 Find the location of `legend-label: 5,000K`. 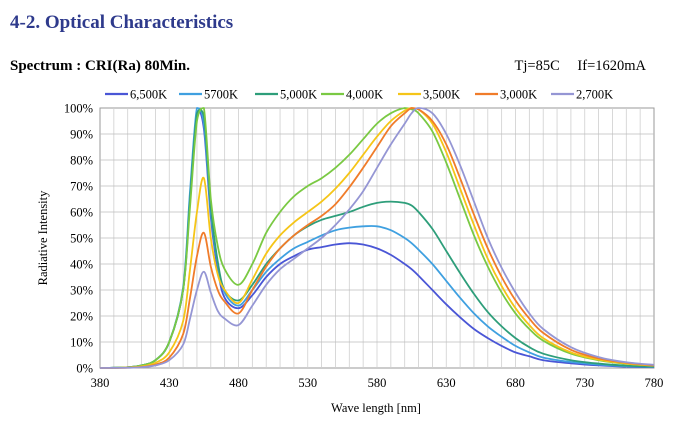

legend-label: 5,000K is located at coordinates (298, 95).